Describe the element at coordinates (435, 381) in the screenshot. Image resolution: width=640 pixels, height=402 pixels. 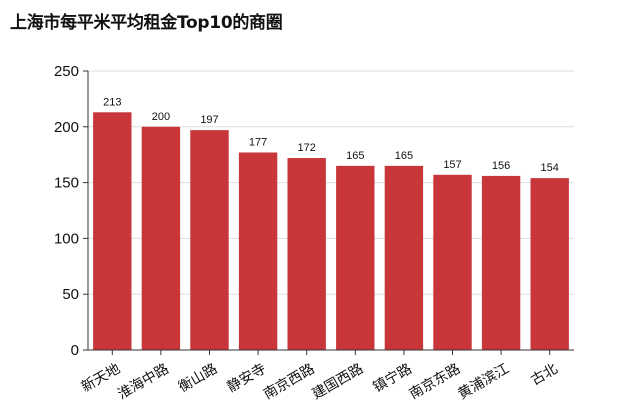
I see `x-tick-label: 南京东路` at that location.